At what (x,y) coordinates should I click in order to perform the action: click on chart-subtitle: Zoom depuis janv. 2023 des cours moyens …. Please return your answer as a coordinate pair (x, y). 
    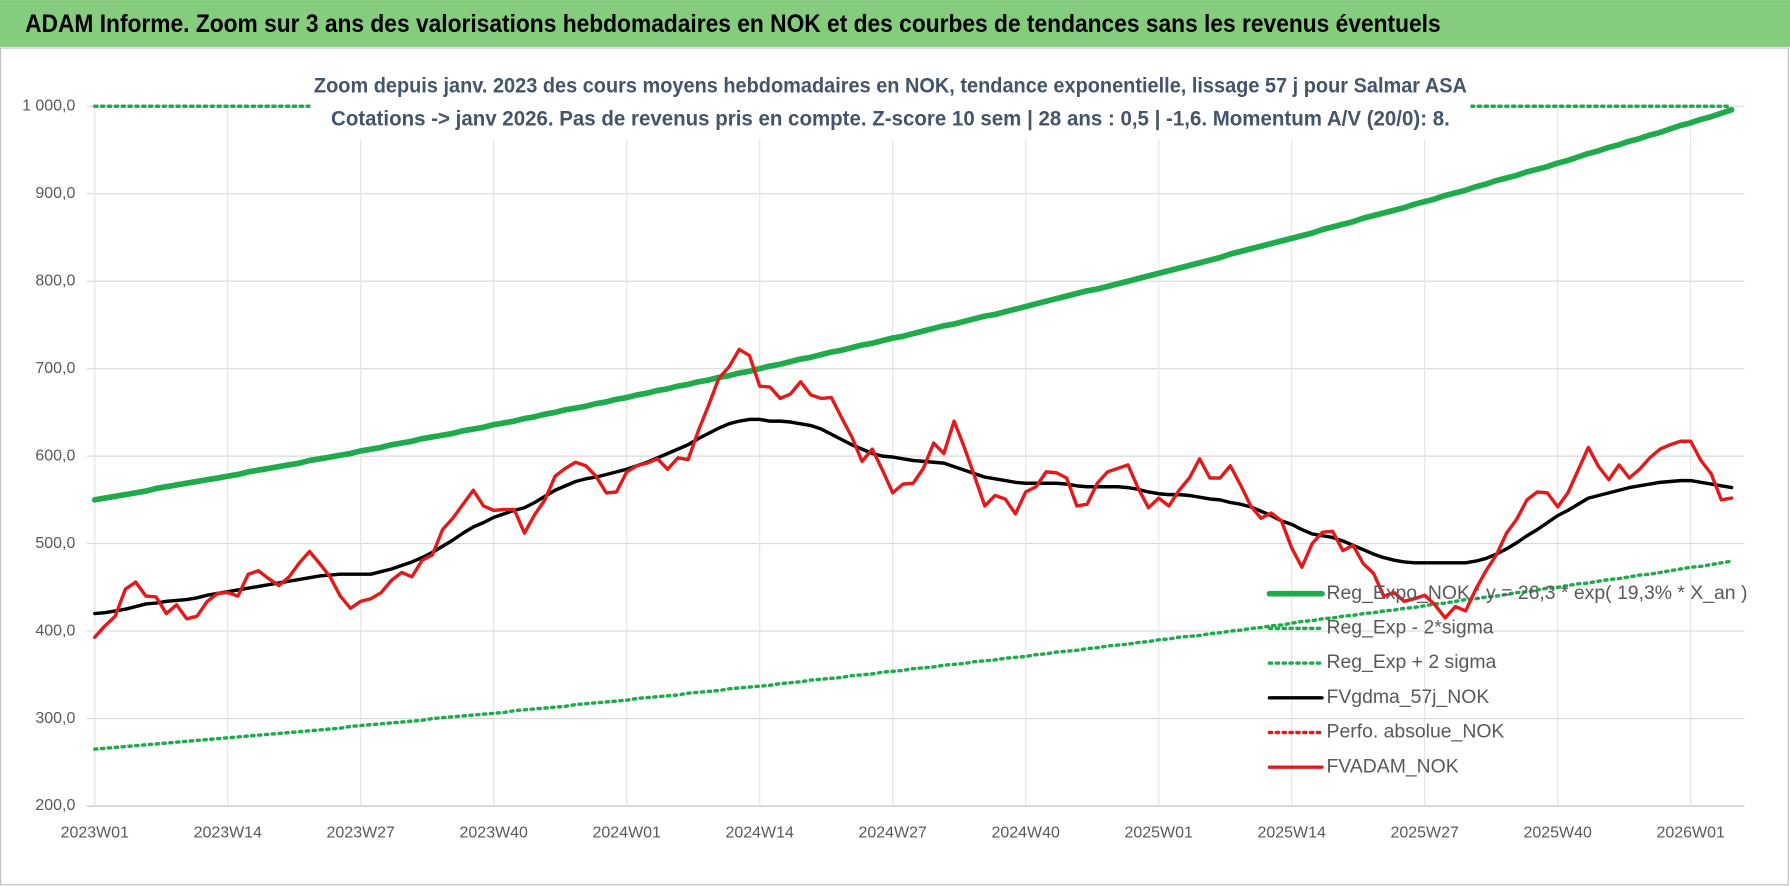
    Looking at the image, I should click on (890, 85).